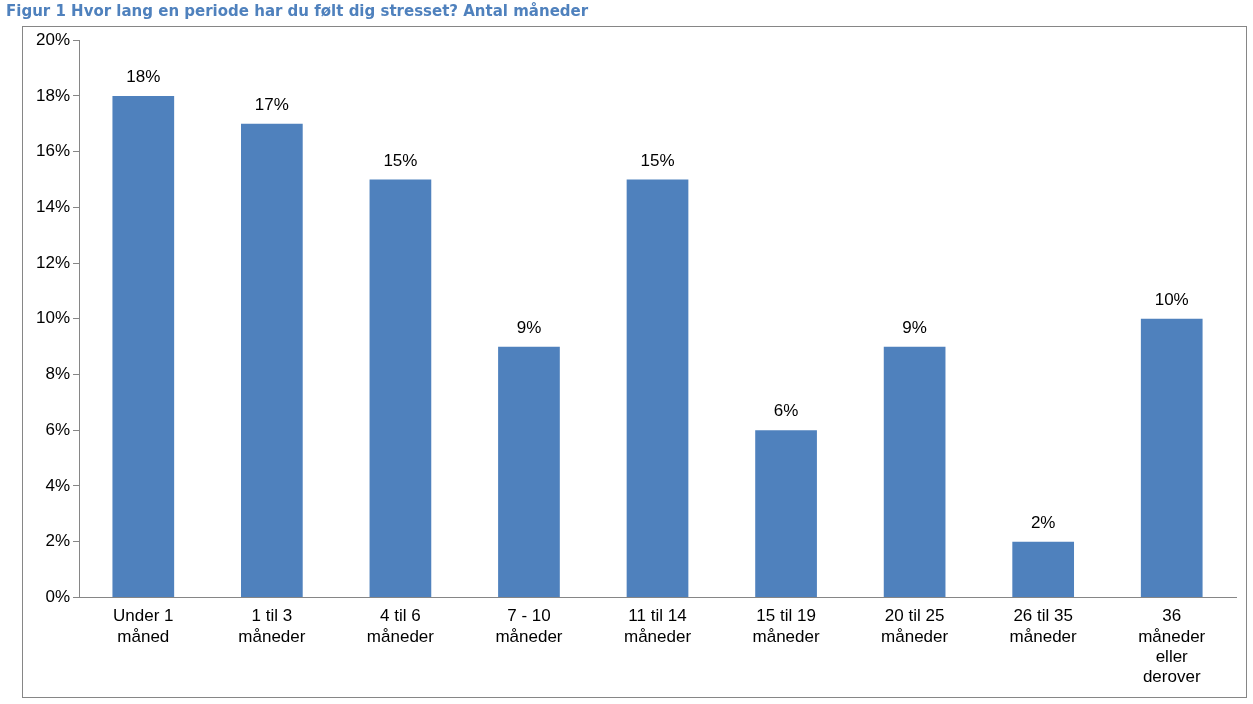 The width and height of the screenshot is (1253, 704). I want to click on y-tick-label: 2%, so click(58, 541).